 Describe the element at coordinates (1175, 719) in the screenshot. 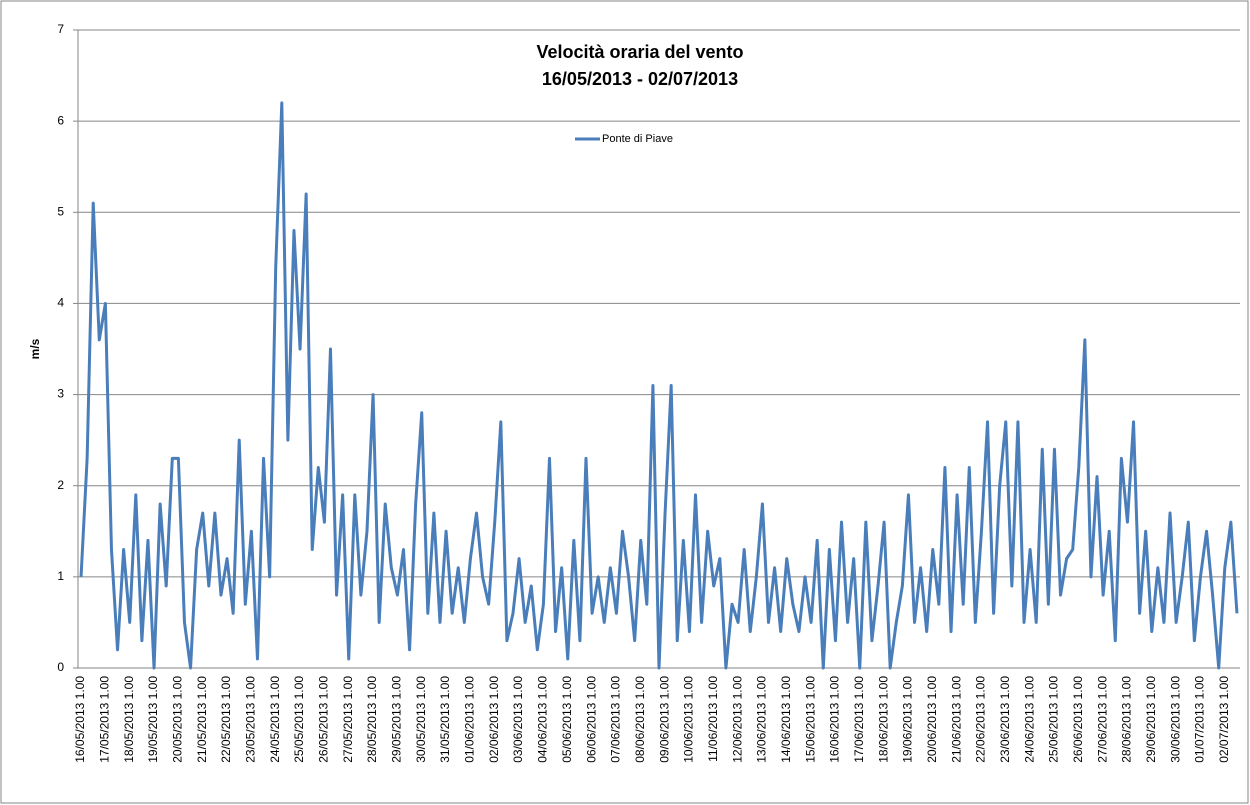

I see `x-tick-label: 30/06/2013 1.00` at that location.